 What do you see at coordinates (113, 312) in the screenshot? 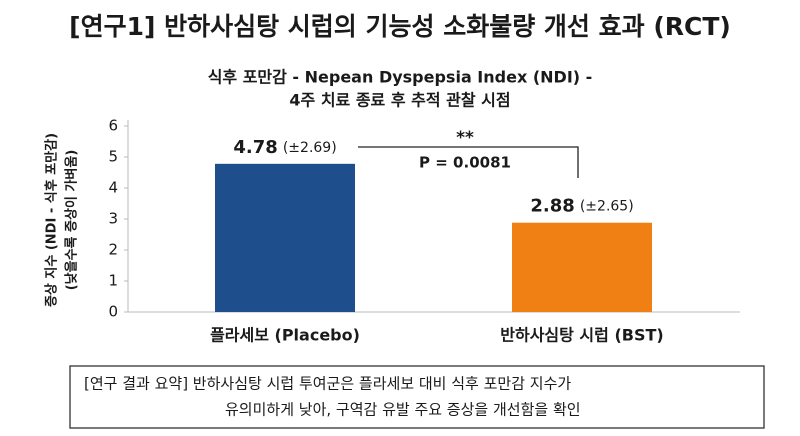
I see `y-tick-label: 0` at bounding box center [113, 312].